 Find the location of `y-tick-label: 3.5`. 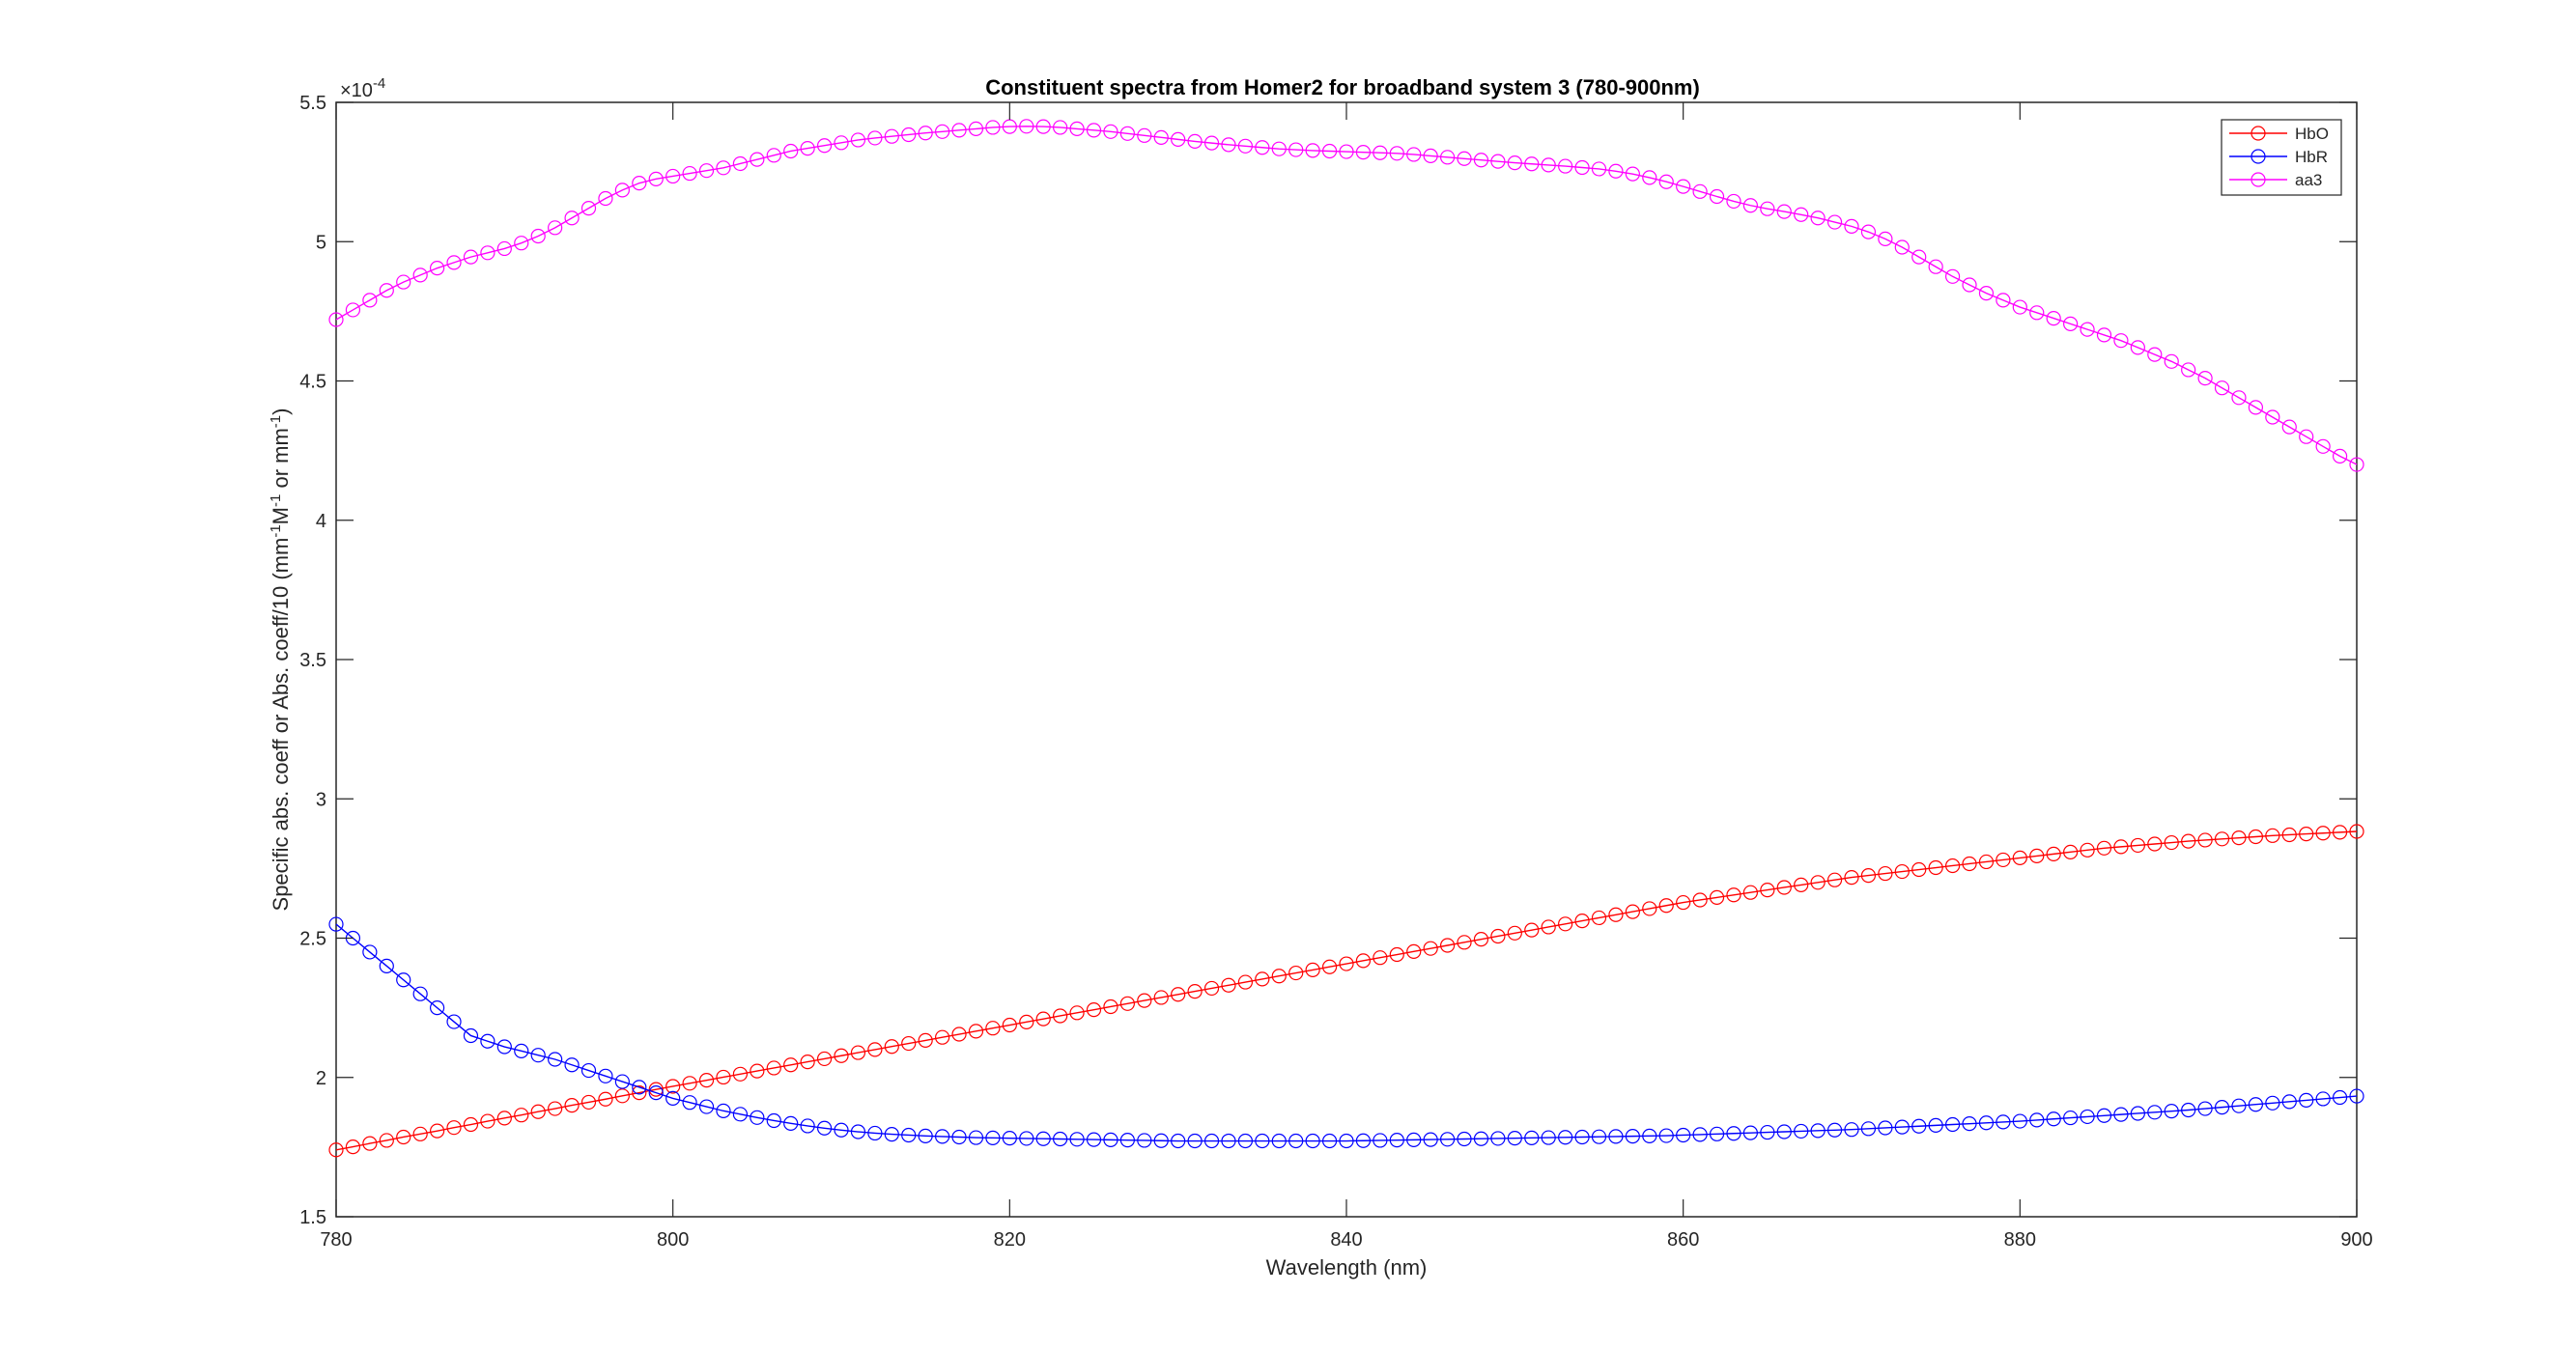

y-tick-label: 3.5 is located at coordinates (312, 660).